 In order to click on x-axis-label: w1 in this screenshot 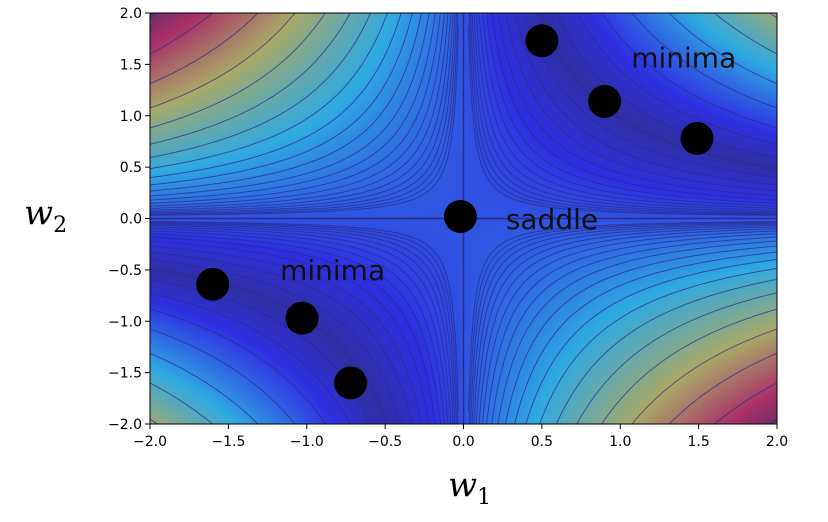, I will do `click(469, 487)`.